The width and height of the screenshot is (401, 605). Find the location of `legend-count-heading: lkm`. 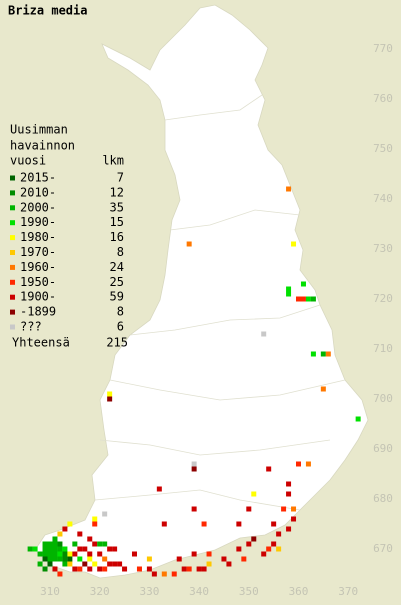

legend-count-heading: lkm is located at coordinates (113, 161).